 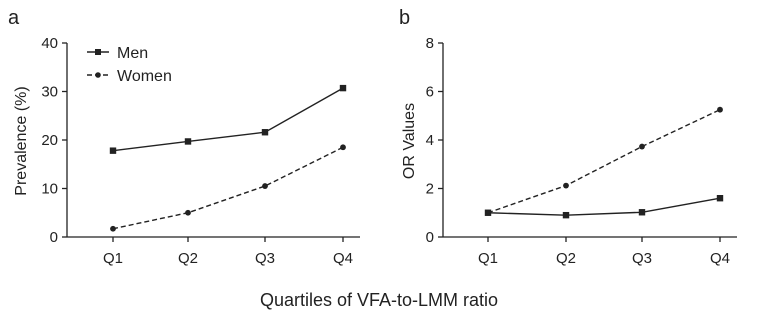 I want to click on y-ticks-a: 0 10 20 30 40, so click(x=54, y=140).